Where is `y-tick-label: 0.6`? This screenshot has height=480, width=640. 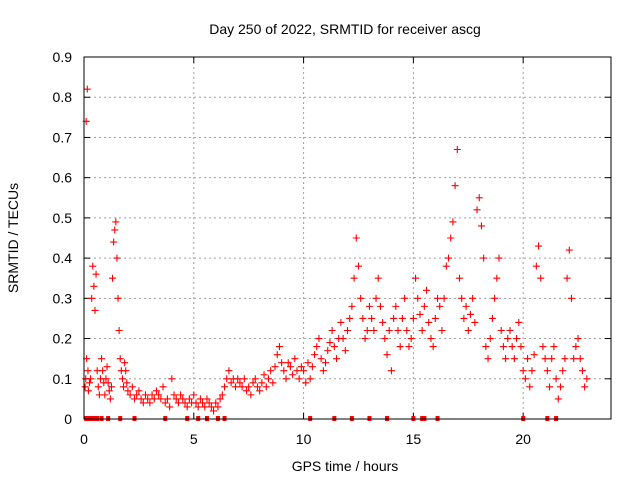 y-tick-label: 0.6 is located at coordinates (63, 178).